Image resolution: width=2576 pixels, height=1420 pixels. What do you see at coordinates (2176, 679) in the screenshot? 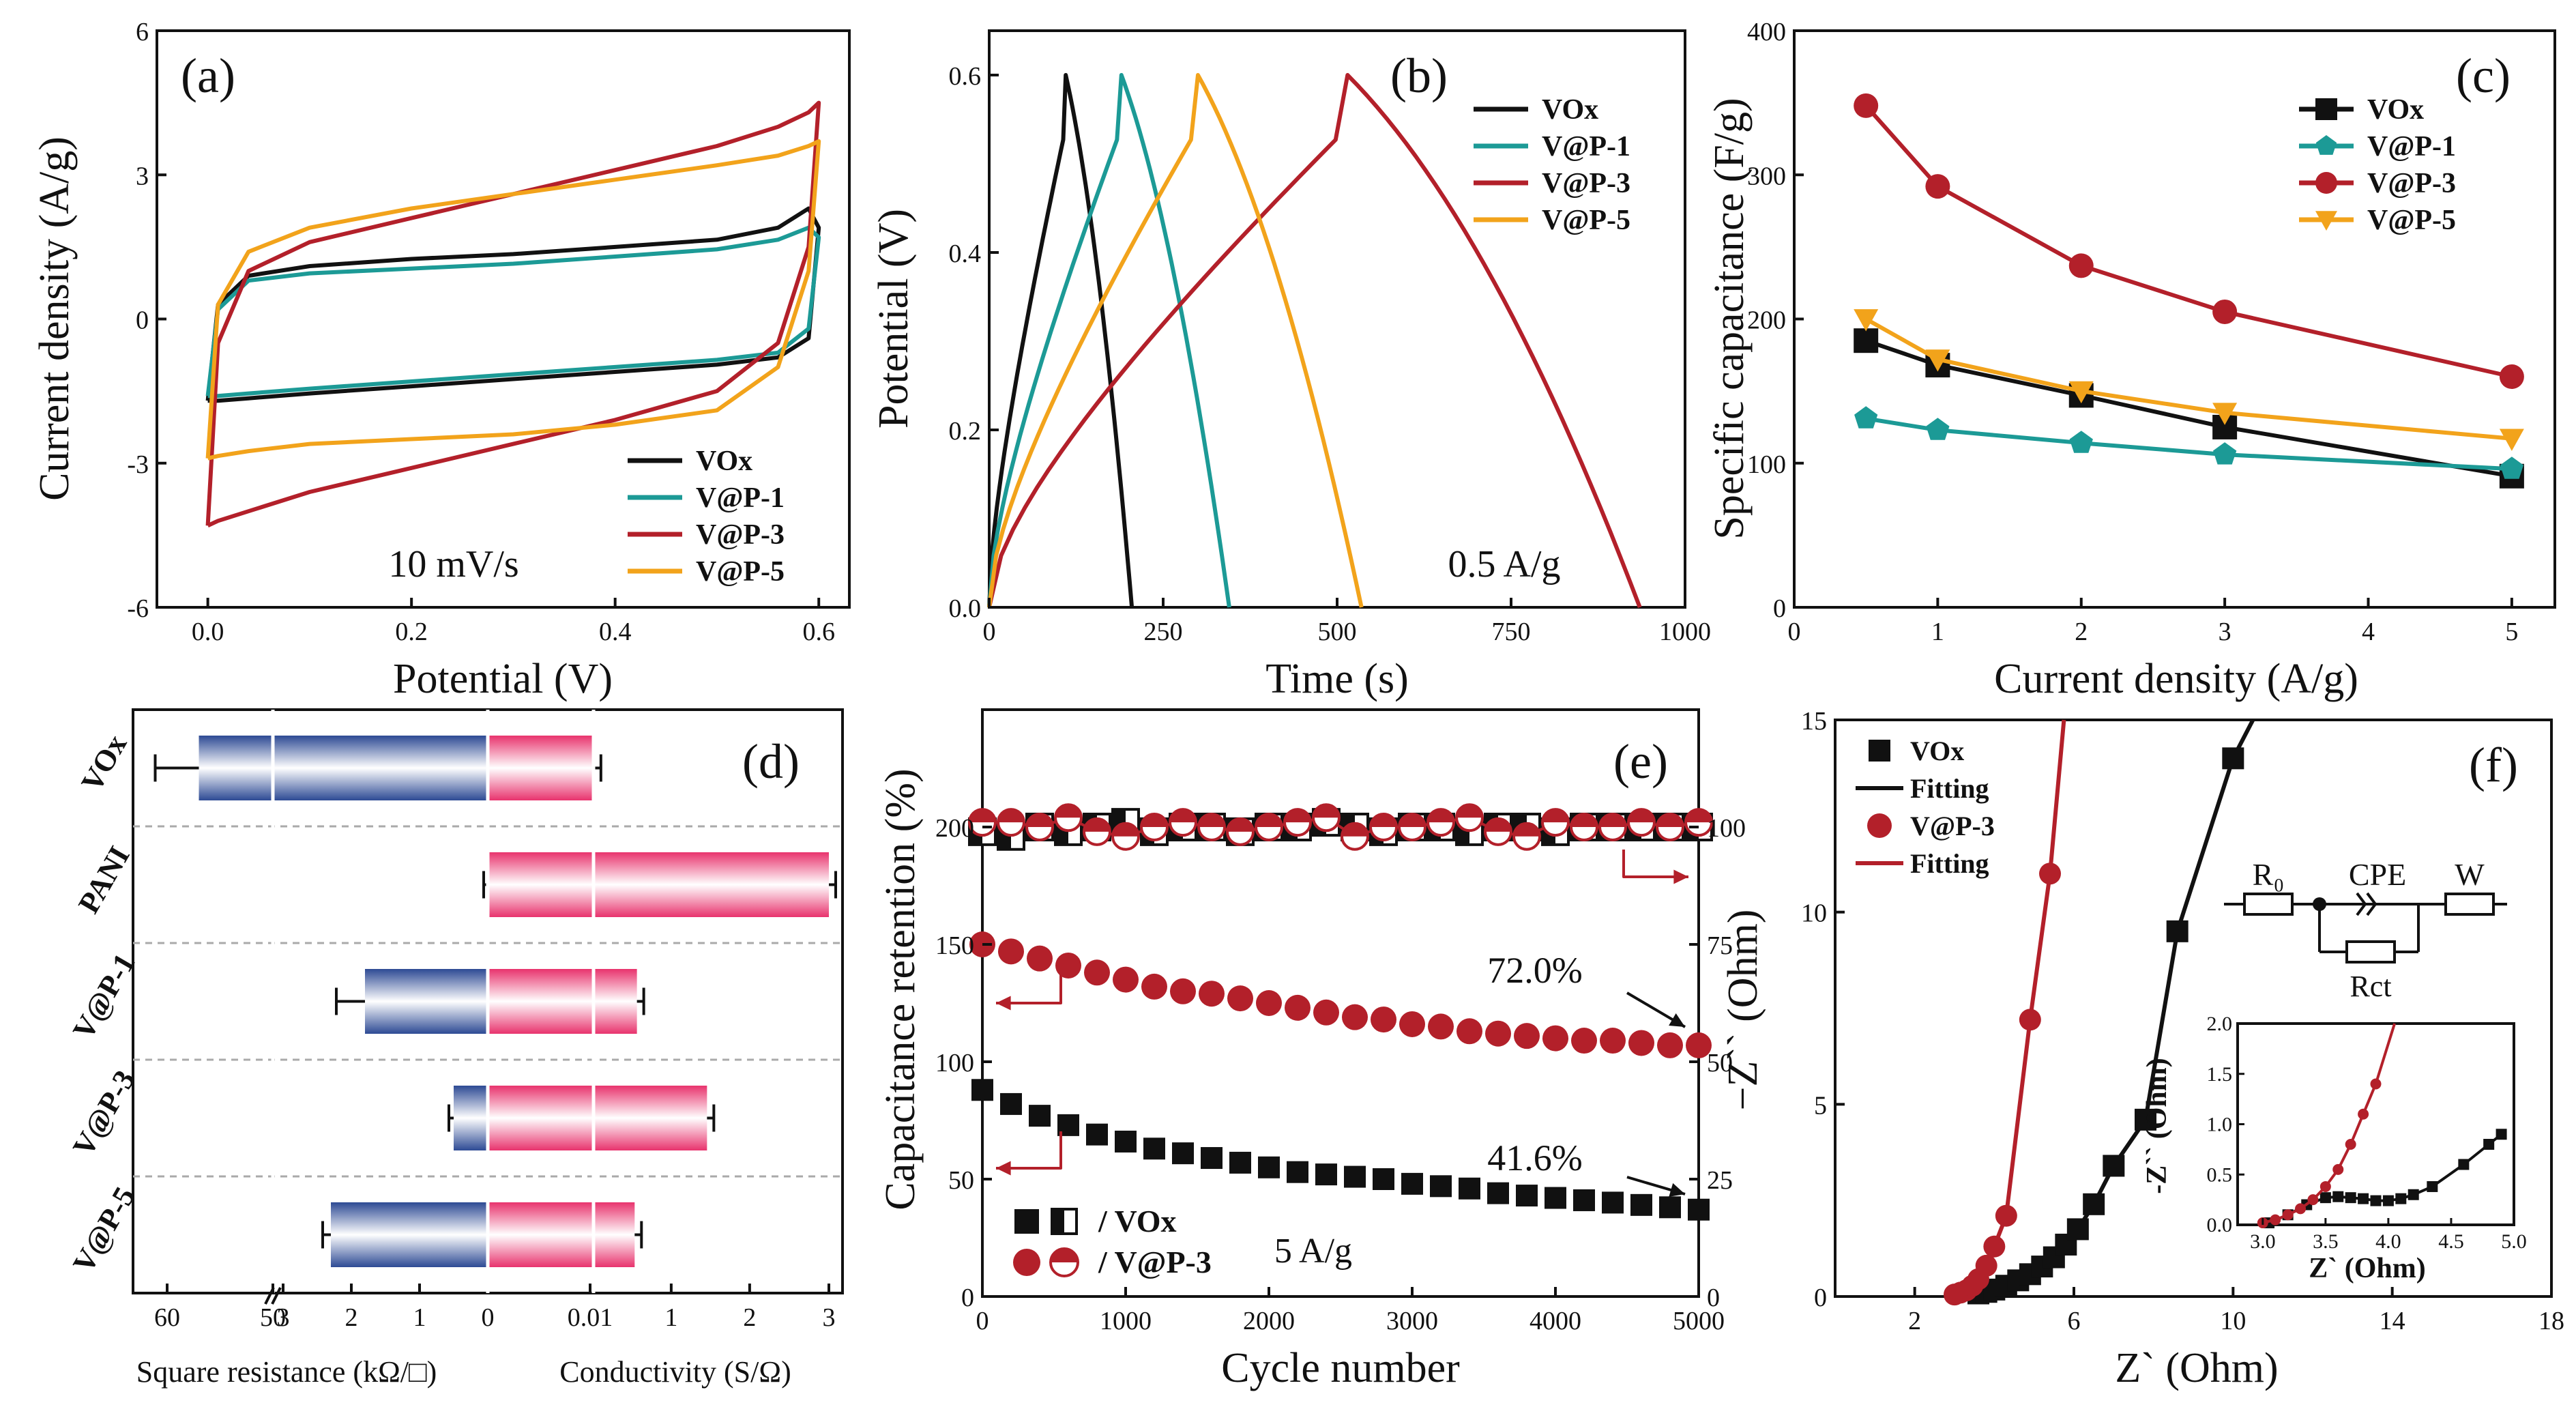
I see `panel-c-xlabel: Current density (A/g)` at bounding box center [2176, 679].